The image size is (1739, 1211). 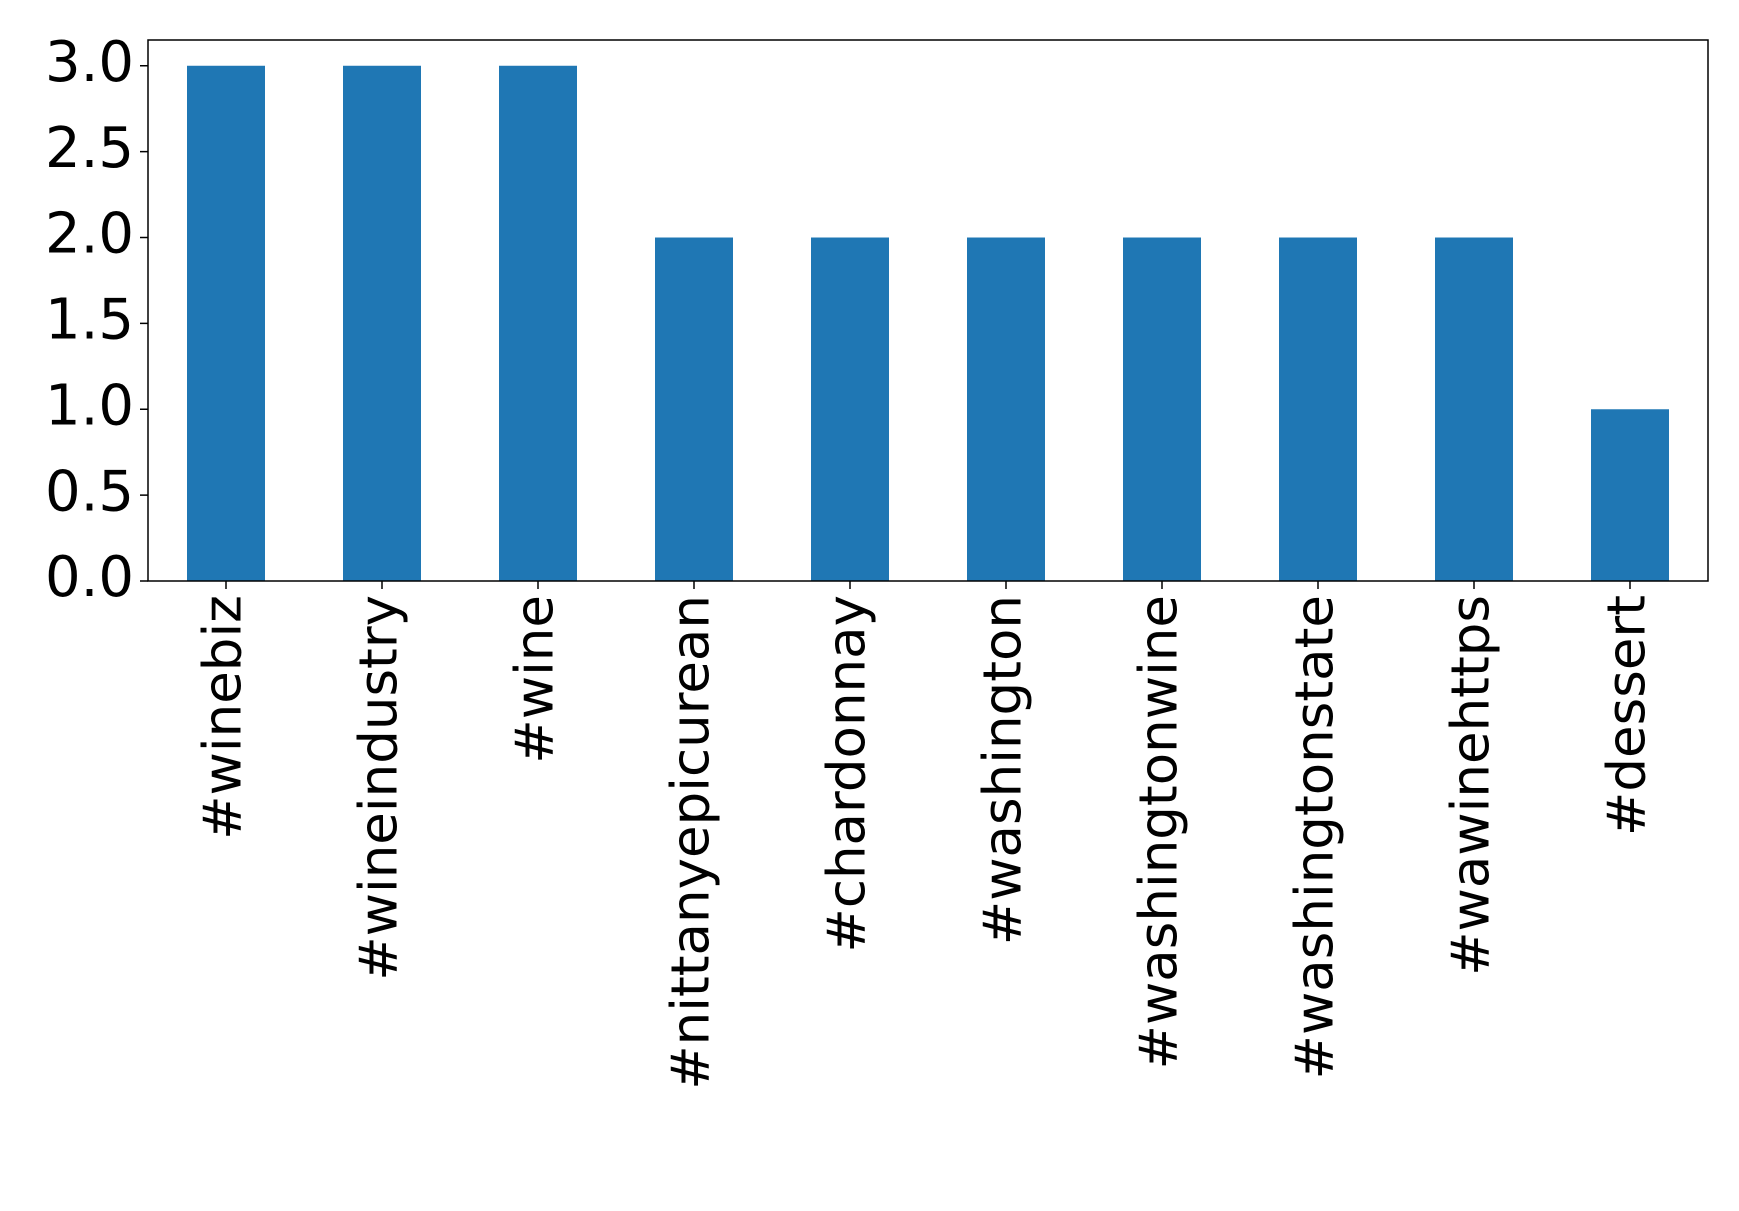 What do you see at coordinates (1315, 837) in the screenshot?
I see `x-tick-label: #washingtonstate` at bounding box center [1315, 837].